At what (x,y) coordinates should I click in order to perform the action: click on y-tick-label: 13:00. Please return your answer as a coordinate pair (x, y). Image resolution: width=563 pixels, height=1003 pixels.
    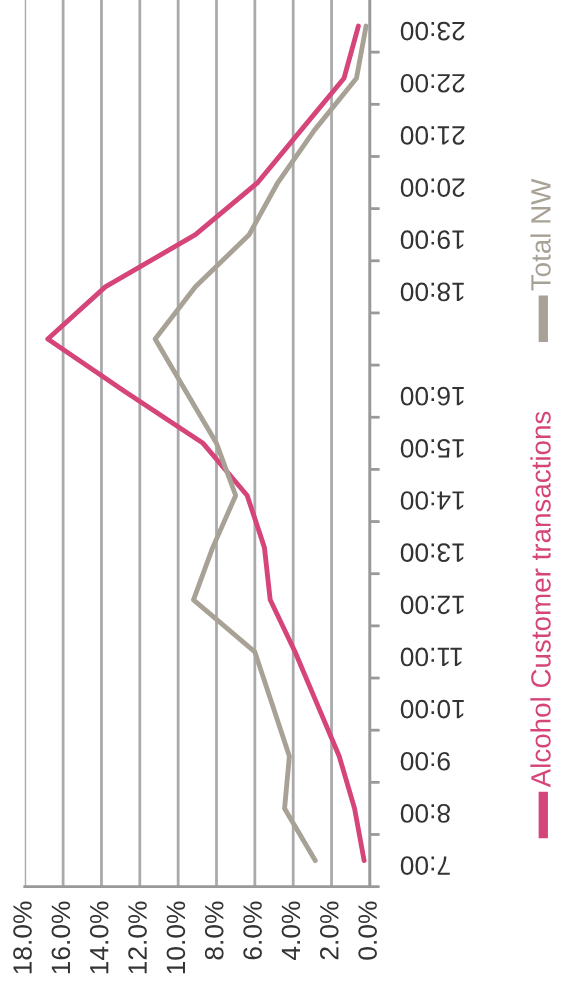
    Looking at the image, I should click on (432, 552).